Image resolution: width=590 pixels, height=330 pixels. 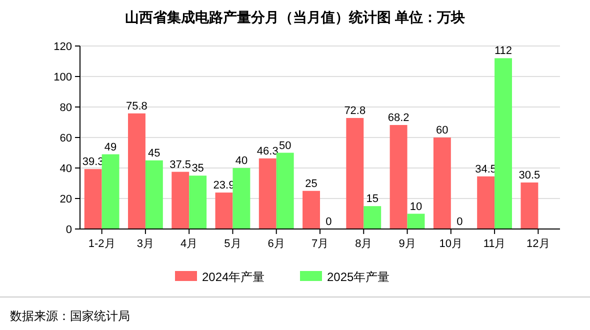 What do you see at coordinates (451, 244) in the screenshot?
I see `x-tick-label: 10月` at bounding box center [451, 244].